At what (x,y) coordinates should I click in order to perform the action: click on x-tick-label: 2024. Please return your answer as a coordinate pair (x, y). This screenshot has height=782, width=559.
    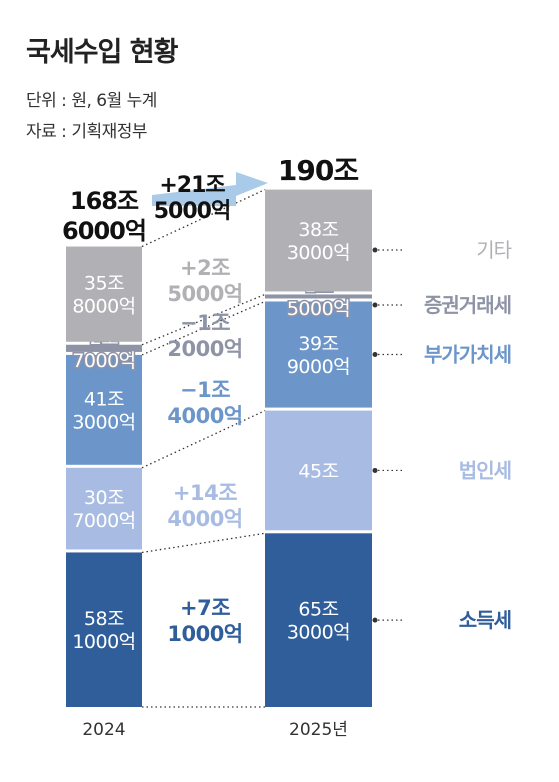
    Looking at the image, I should click on (103, 730).